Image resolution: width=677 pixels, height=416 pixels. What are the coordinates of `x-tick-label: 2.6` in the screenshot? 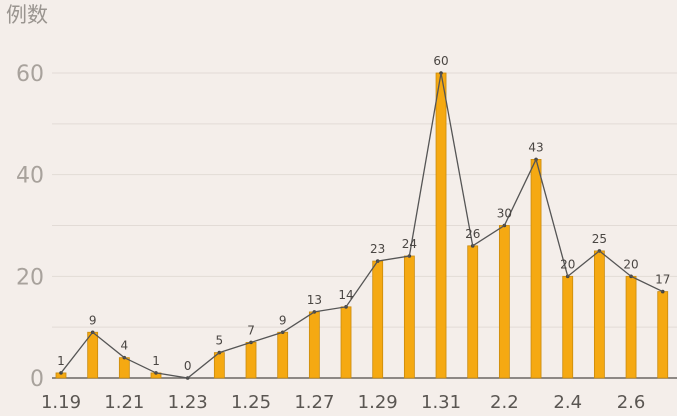 It's located at (631, 402).